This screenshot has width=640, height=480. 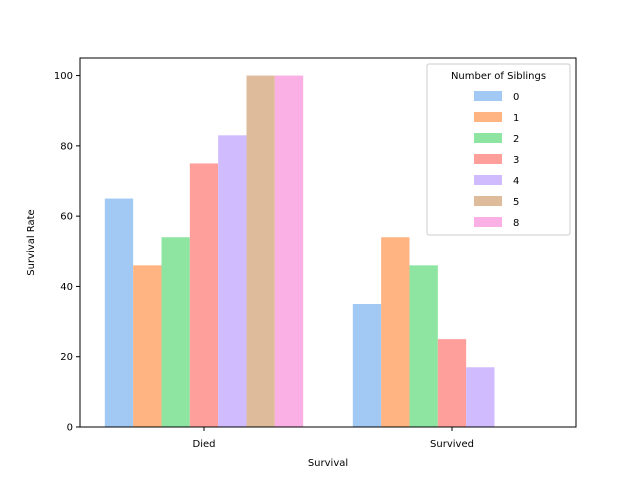 I want to click on y-axis: 0 20 40 60 80 100, so click(x=67, y=252).